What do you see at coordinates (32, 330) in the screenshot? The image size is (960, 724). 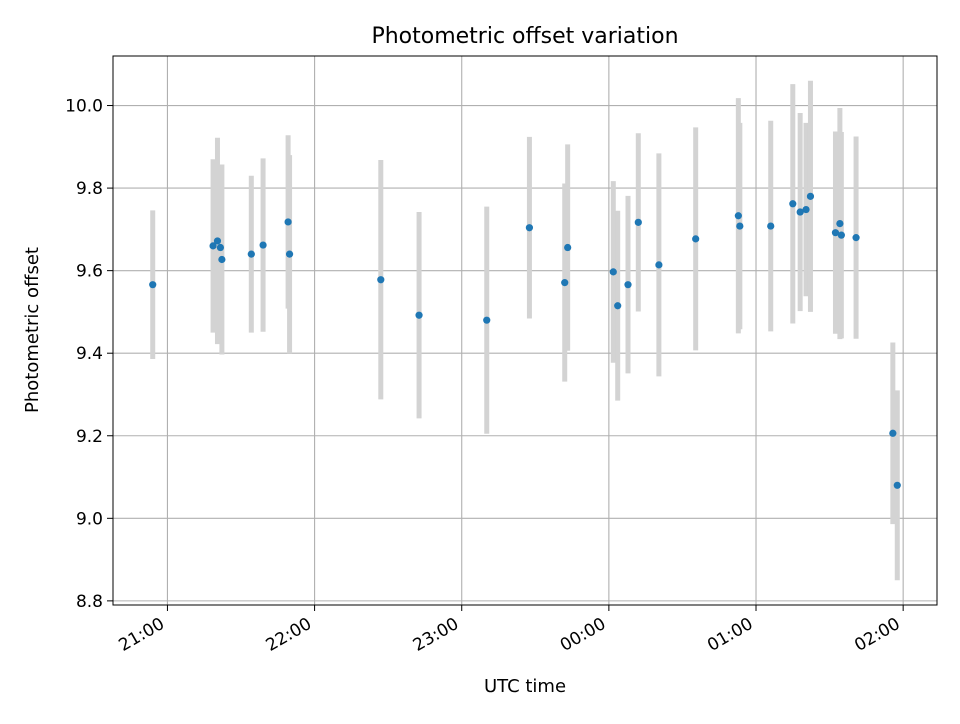 I see `y-axis-label: Photometric offset` at bounding box center [32, 330].